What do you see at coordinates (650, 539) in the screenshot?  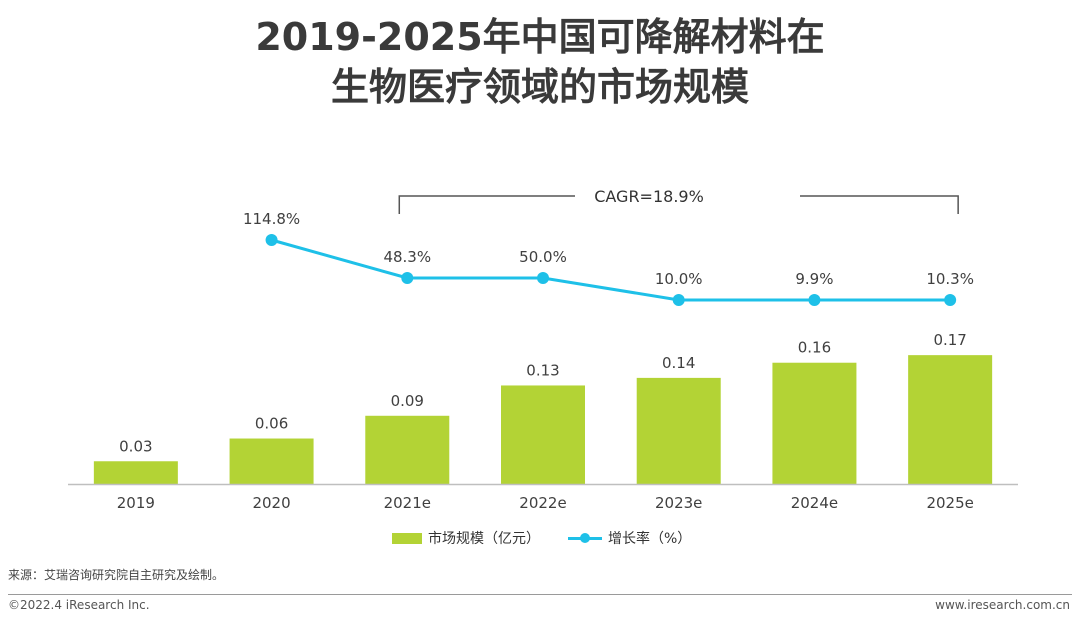 I see `legend-line-label: 增长率（%）` at bounding box center [650, 539].